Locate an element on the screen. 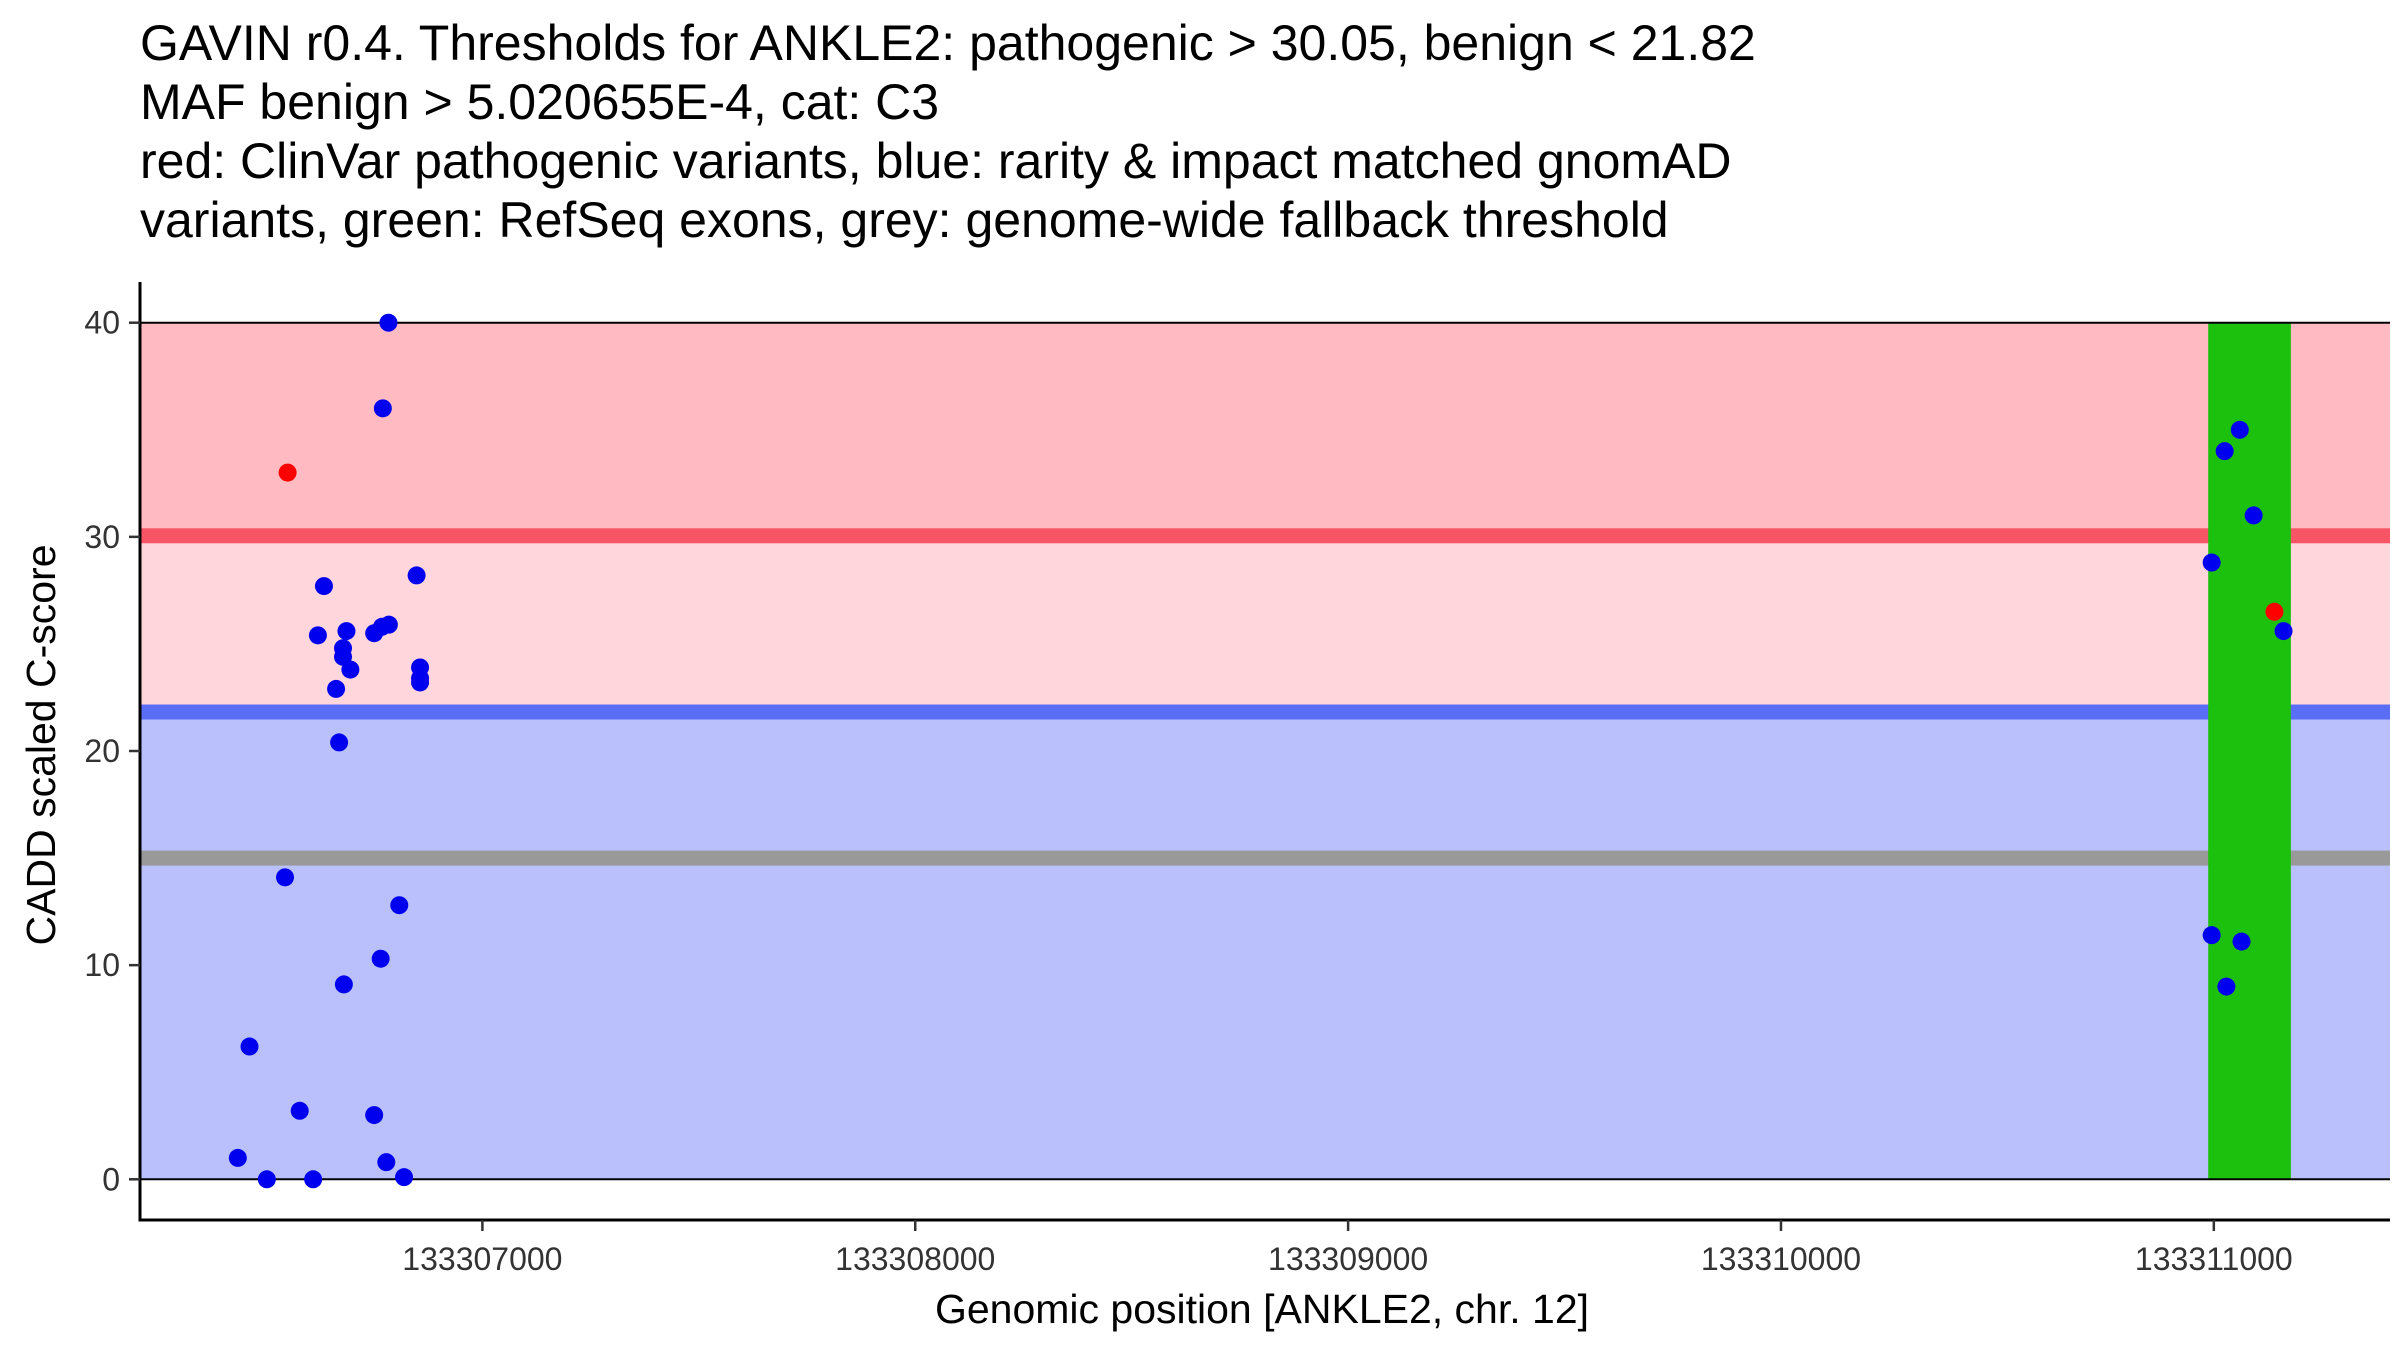  y-tick-label: 0 is located at coordinates (111, 1179).